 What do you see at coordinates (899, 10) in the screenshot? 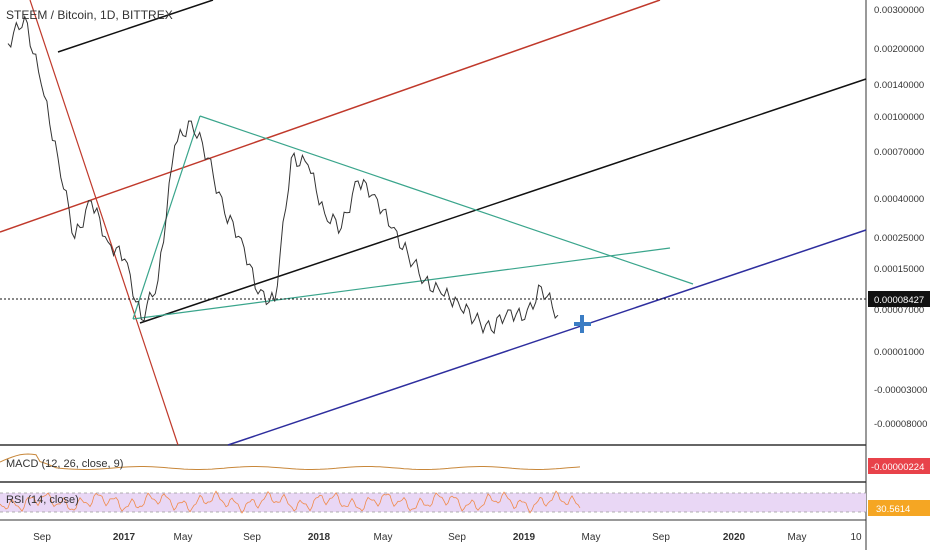
I see `price-tick-label: 0.00300000` at bounding box center [899, 10].